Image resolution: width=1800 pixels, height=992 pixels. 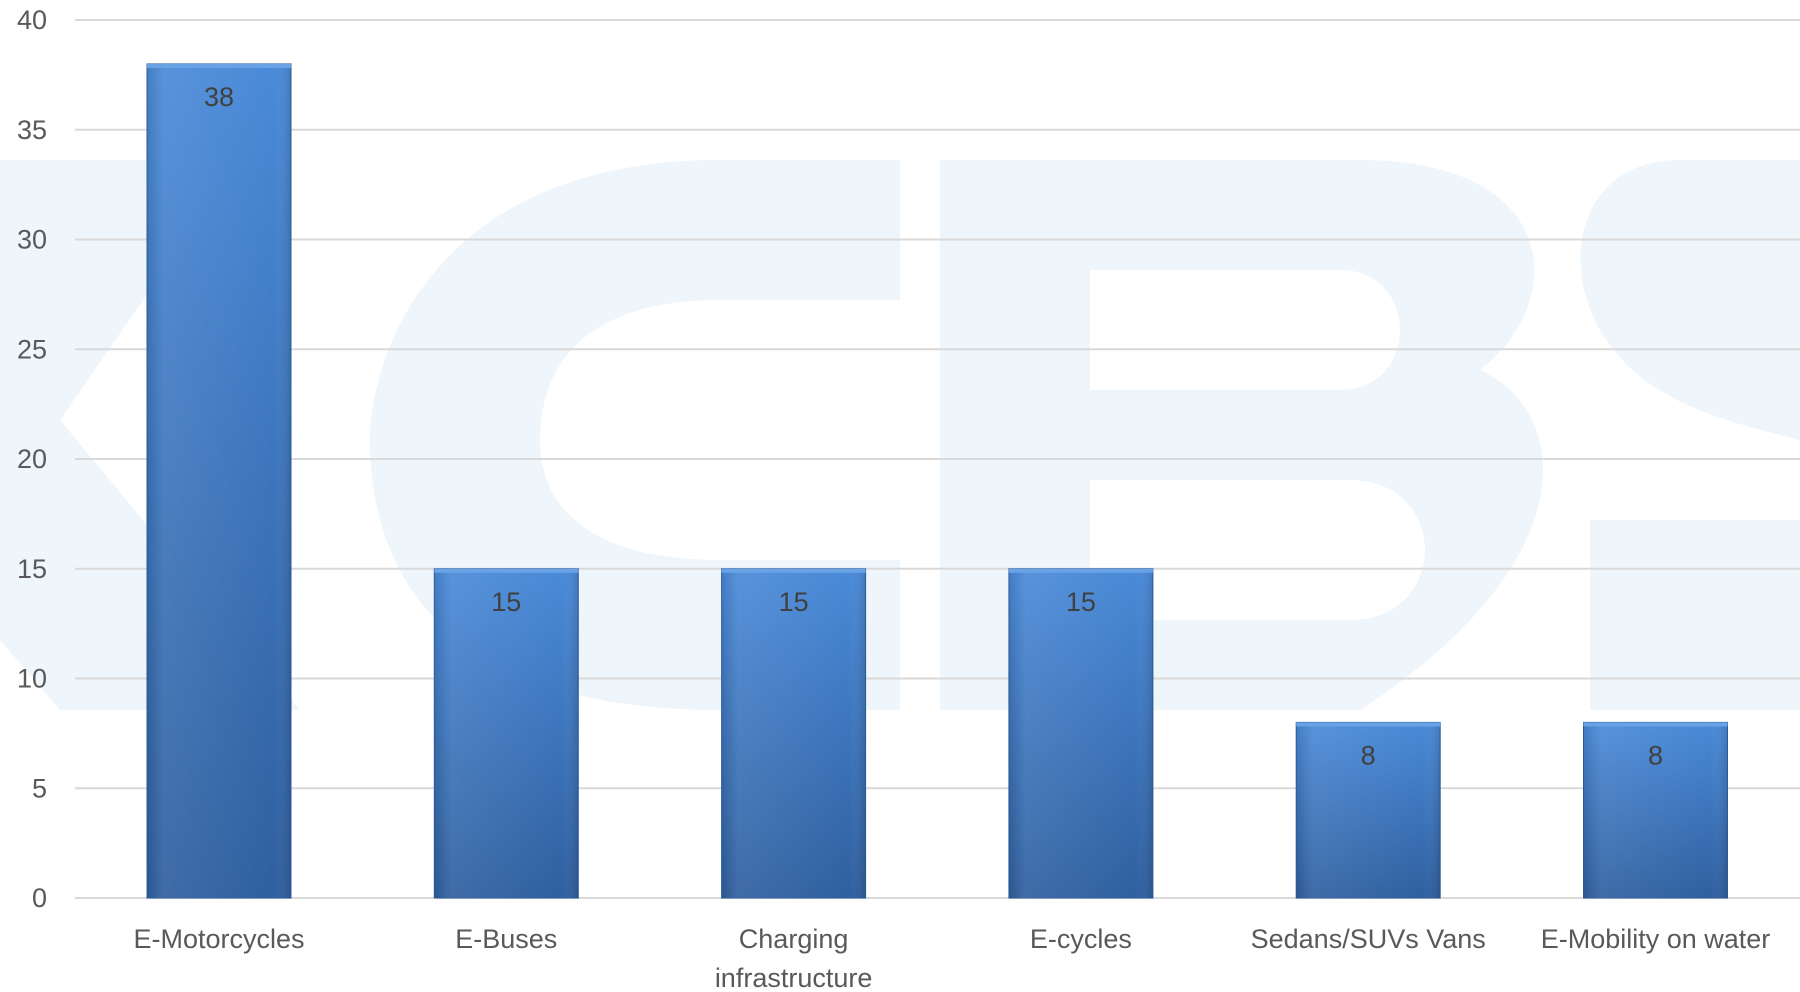 I want to click on y-tick-label: 35, so click(x=32, y=130).